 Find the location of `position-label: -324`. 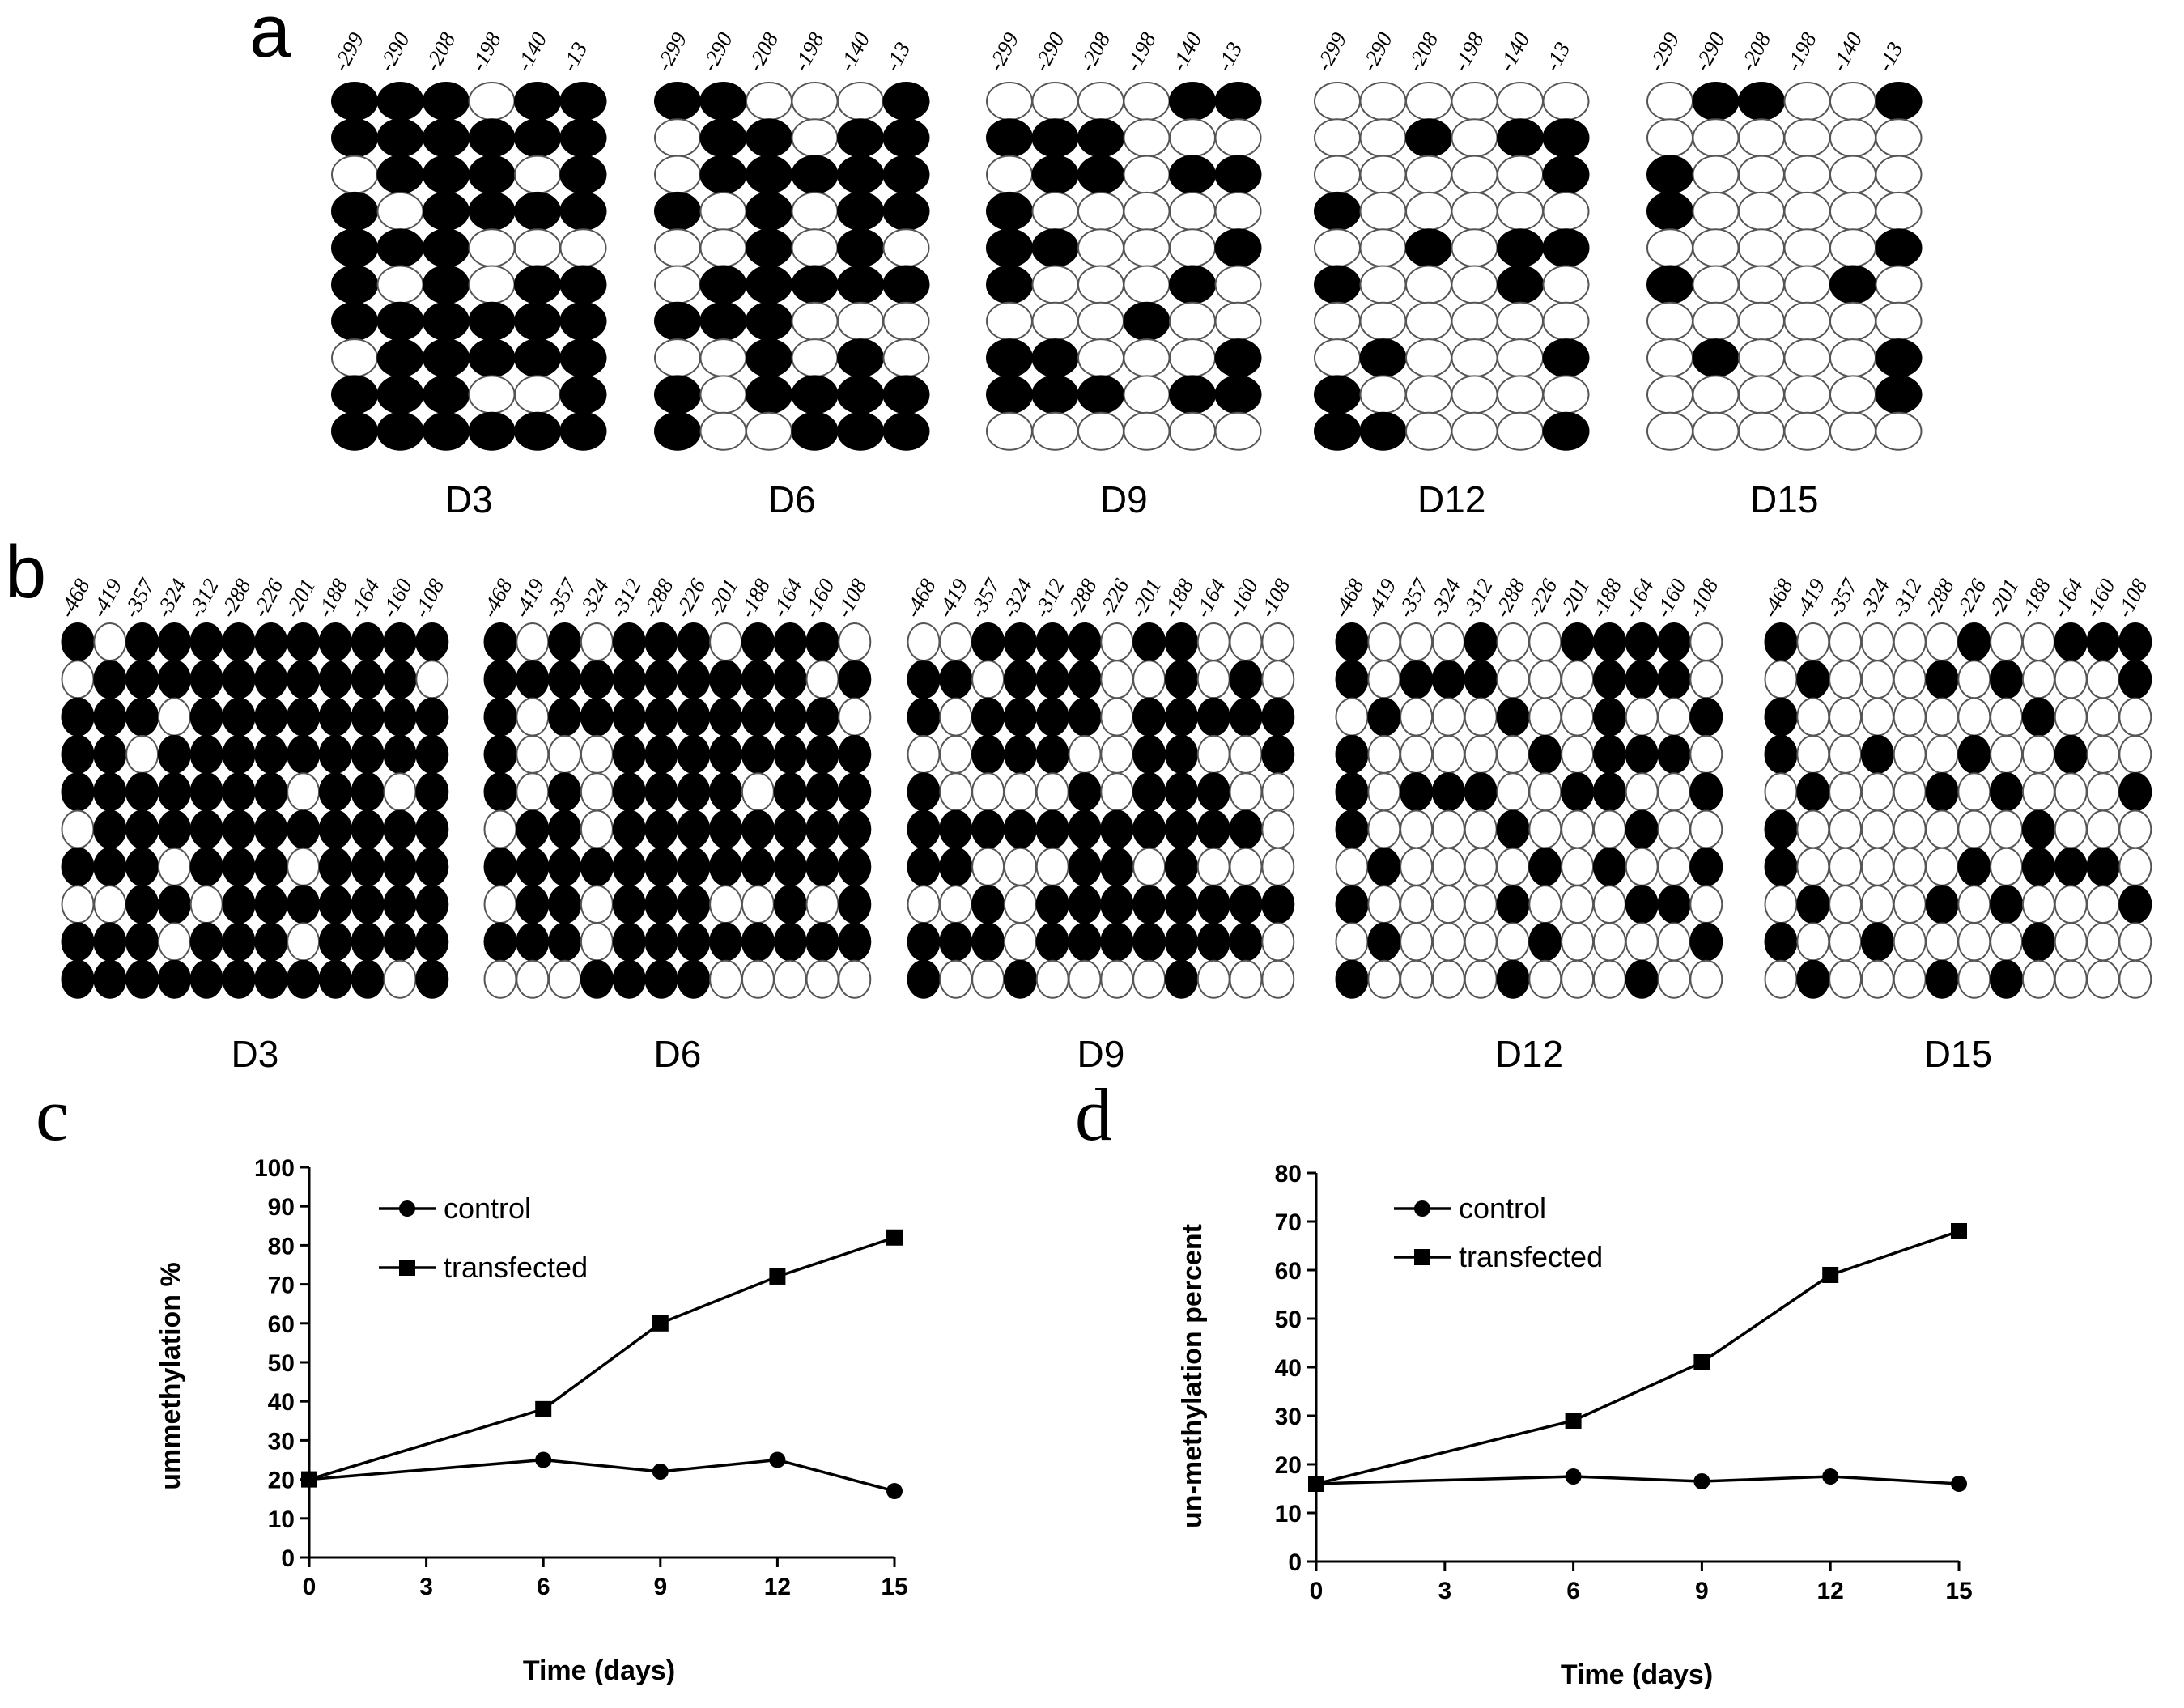

position-label: -324 is located at coordinates (1017, 598).